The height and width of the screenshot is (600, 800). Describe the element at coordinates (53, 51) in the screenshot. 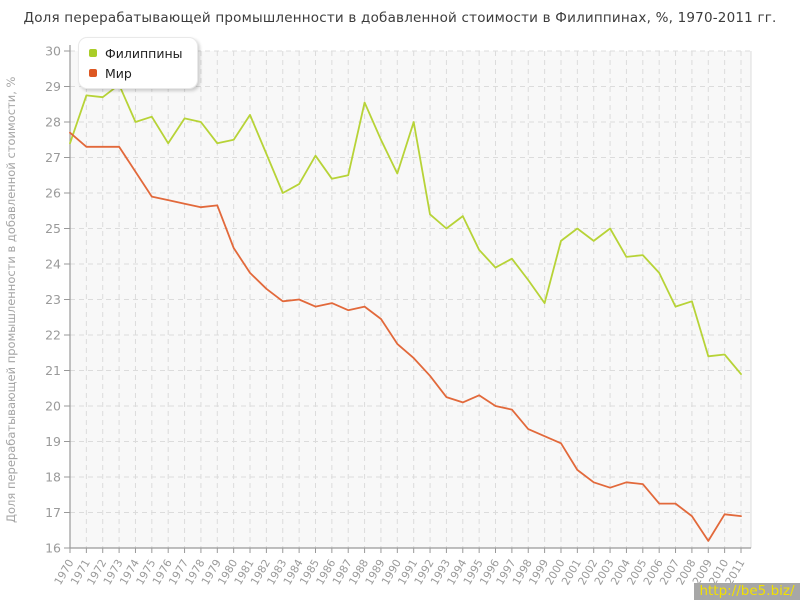

I see `y-tick-label: 30` at that location.